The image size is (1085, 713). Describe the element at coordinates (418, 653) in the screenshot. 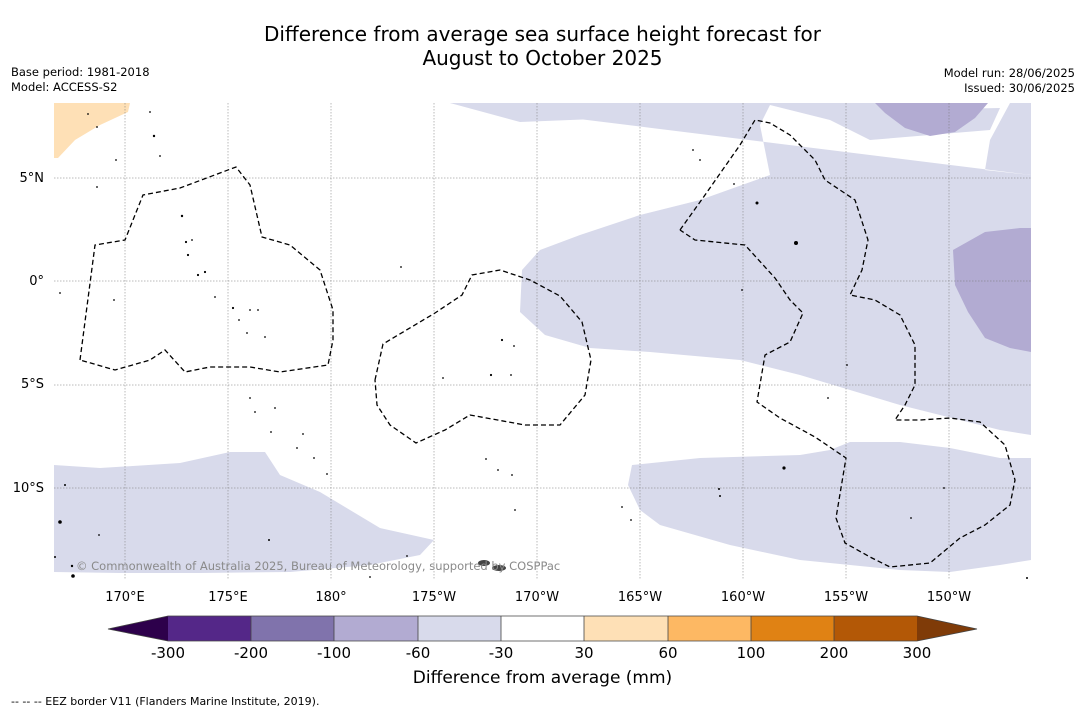

I see `colorbar-tick: -60` at that location.